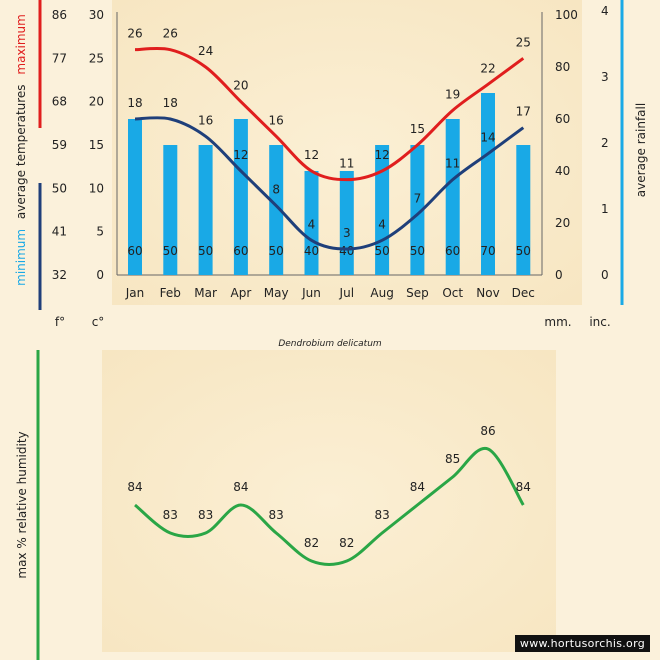 The image size is (660, 660). I want to click on maximum-data-label: 24, so click(205, 51).